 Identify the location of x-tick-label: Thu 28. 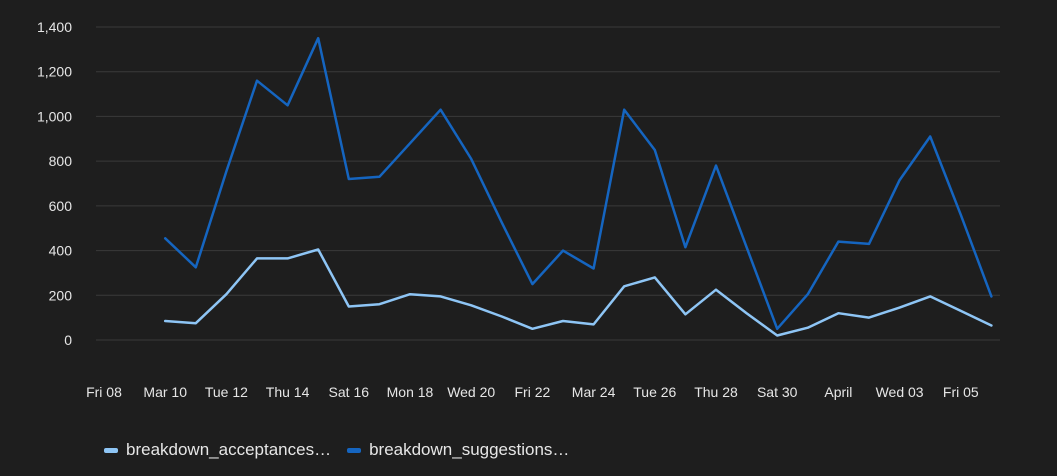
(716, 392).